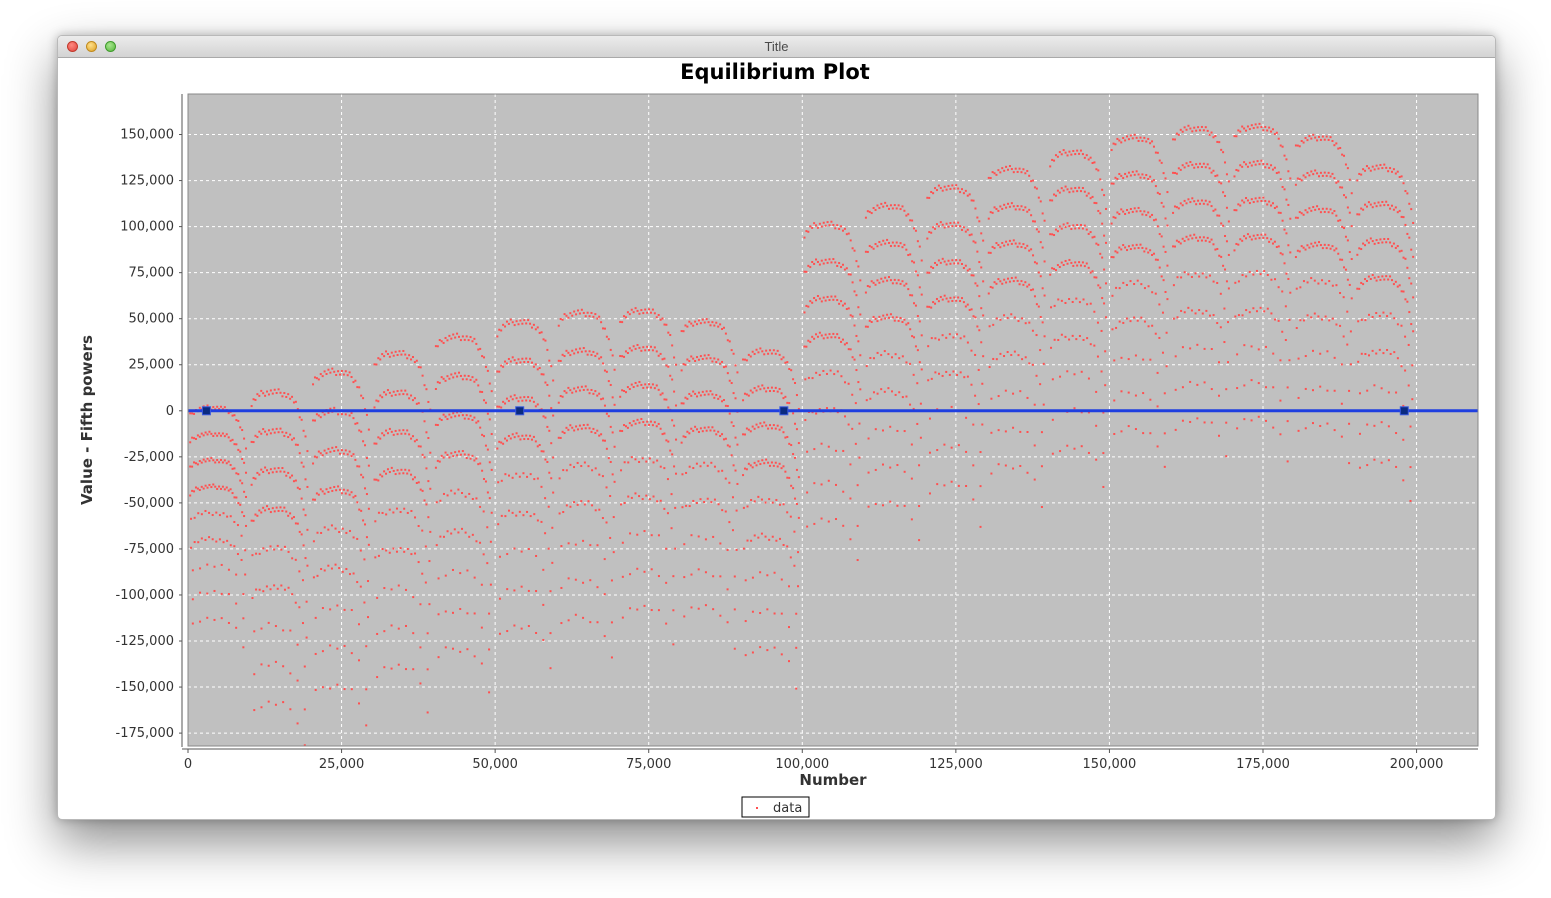  What do you see at coordinates (110, 46) in the screenshot?
I see `zoom-button` at bounding box center [110, 46].